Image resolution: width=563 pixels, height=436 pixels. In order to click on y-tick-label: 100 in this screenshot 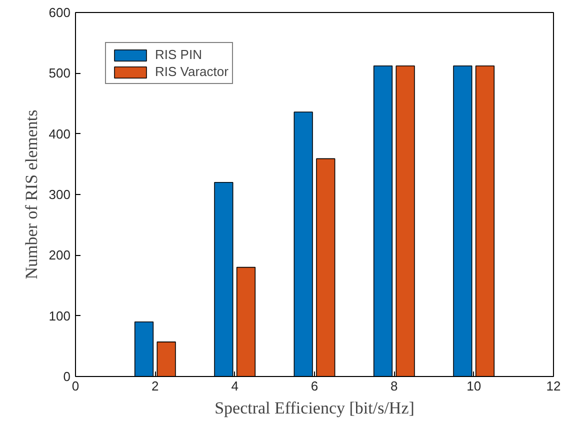, I will do `click(59, 316)`.